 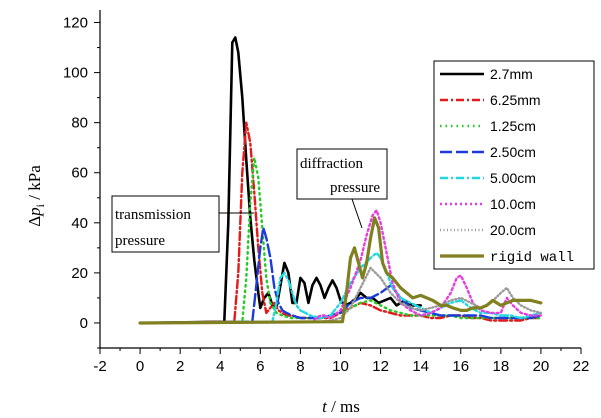 I want to click on x-tick-label-11: 20, so click(x=541, y=366).